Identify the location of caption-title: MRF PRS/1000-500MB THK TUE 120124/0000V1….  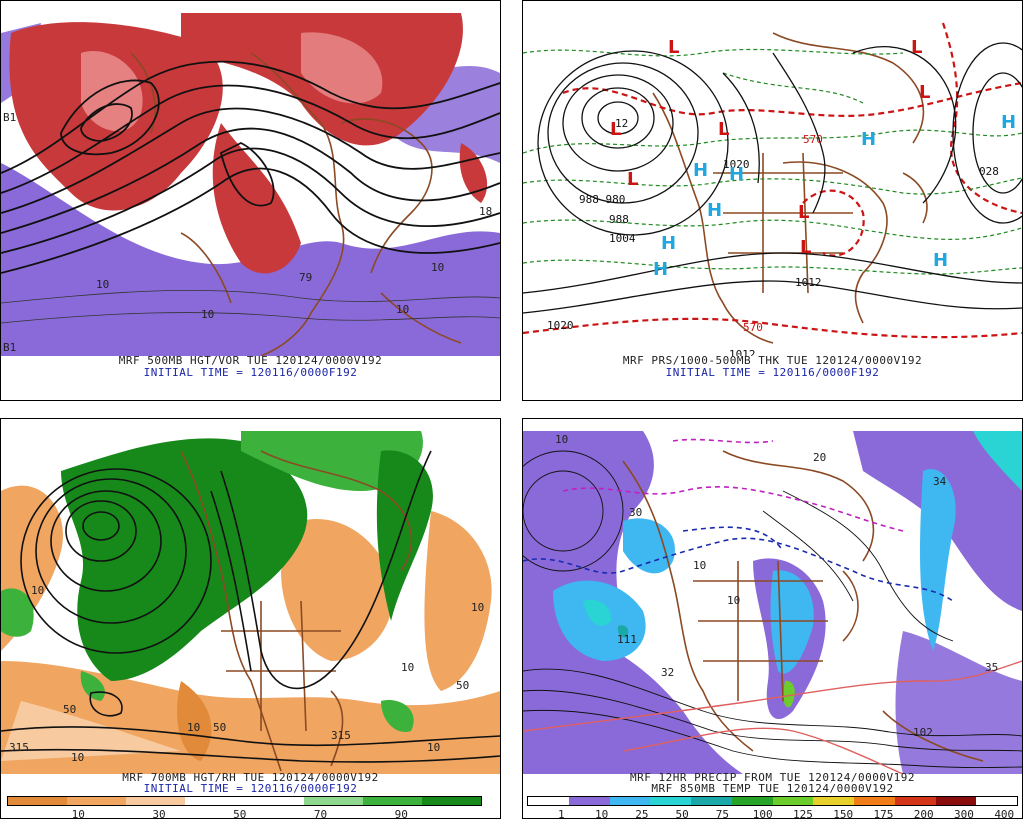
(772, 360).